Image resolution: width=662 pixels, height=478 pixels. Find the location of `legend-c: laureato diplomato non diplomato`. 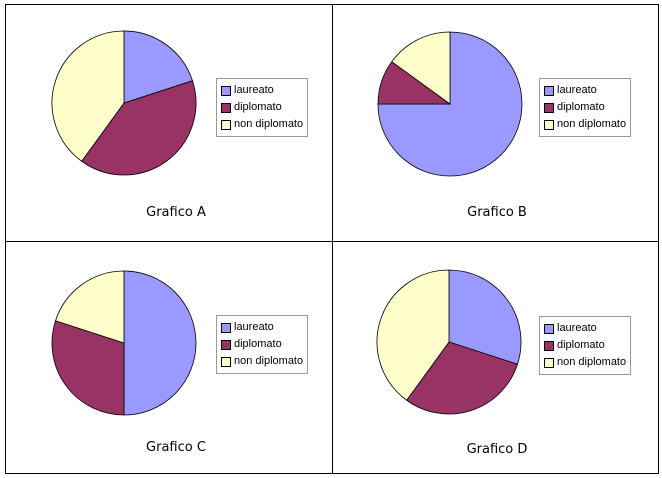

legend-c: laureato diplomato non diplomato is located at coordinates (262, 344).